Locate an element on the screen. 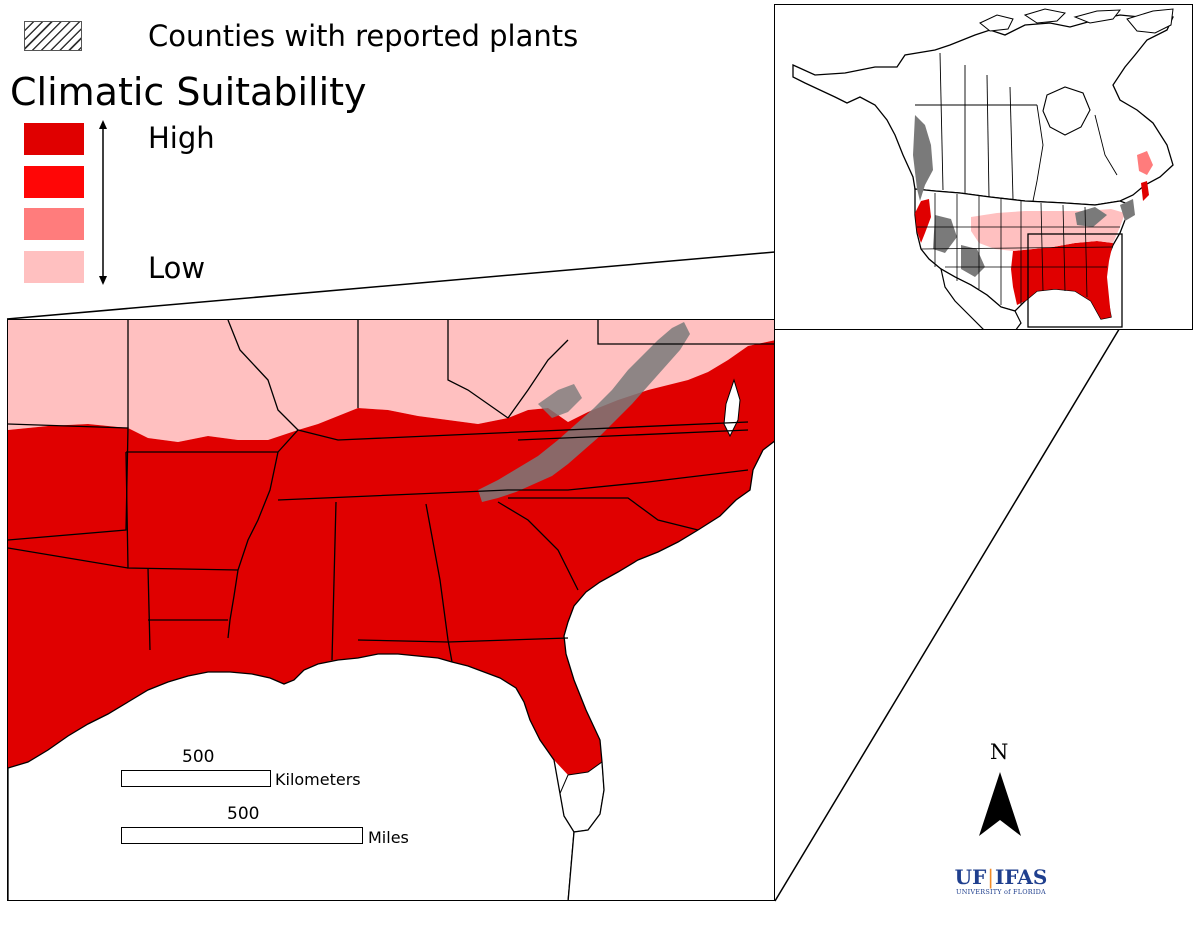 This screenshot has width=1200, height=927. legend-swatch-low is located at coordinates (54, 267).